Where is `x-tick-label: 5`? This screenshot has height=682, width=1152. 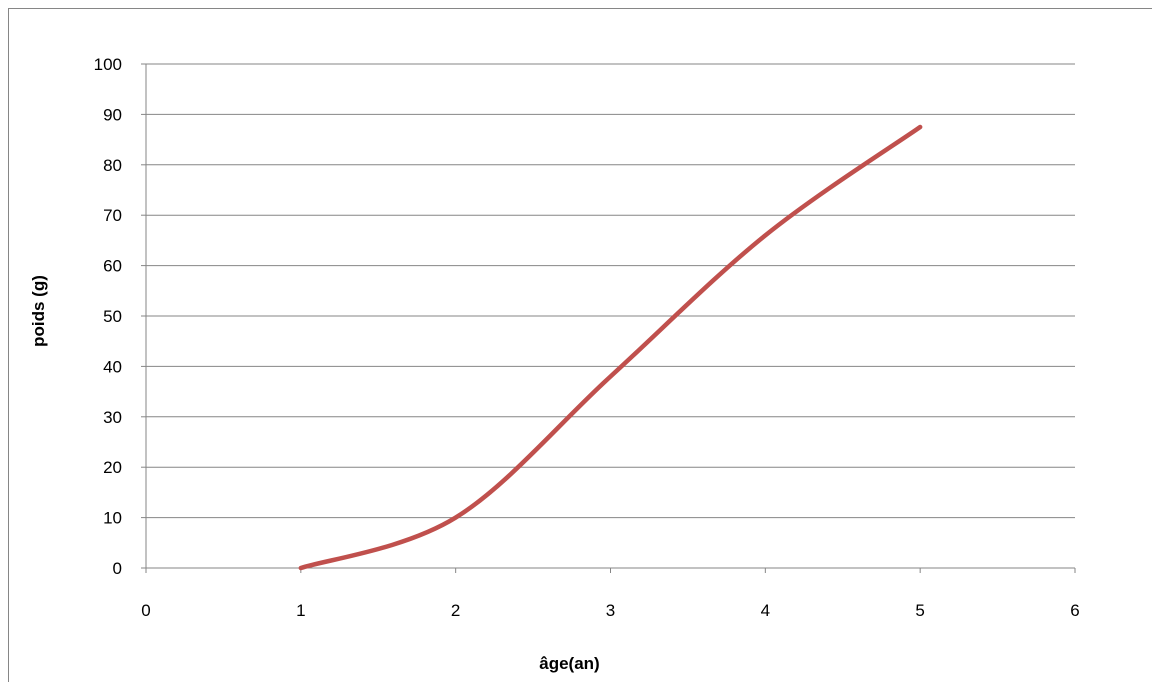
x-tick-label: 5 is located at coordinates (919, 610).